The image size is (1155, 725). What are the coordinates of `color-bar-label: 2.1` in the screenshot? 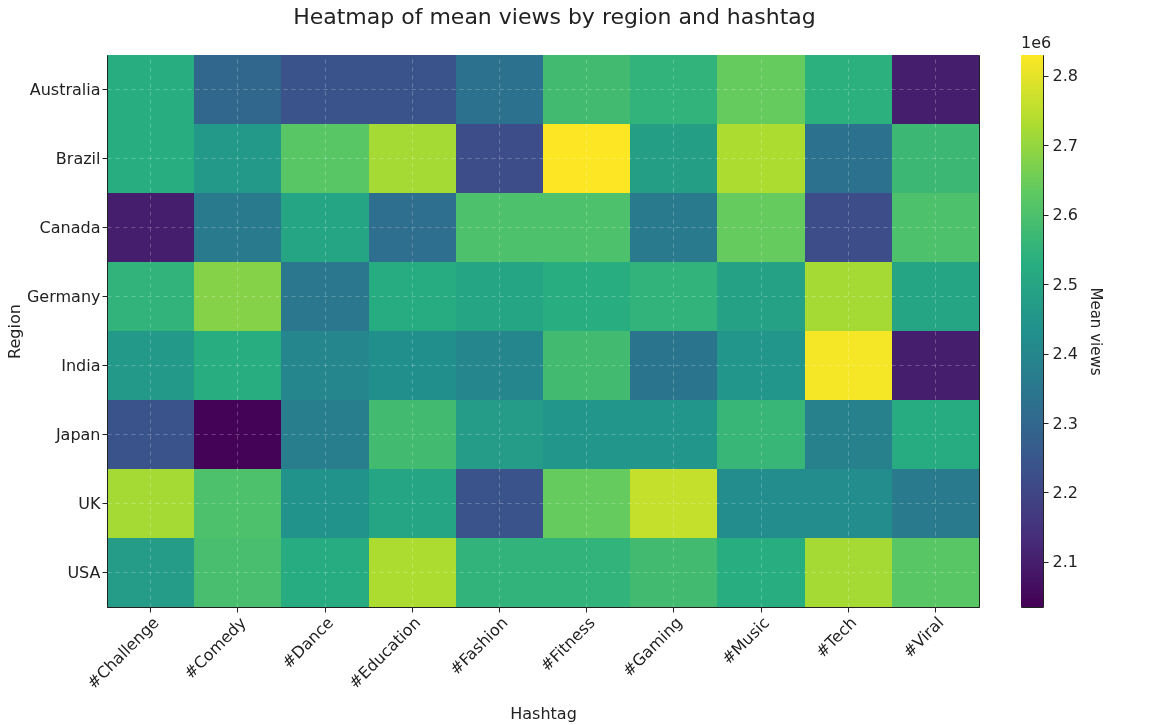 It's located at (1065, 562).